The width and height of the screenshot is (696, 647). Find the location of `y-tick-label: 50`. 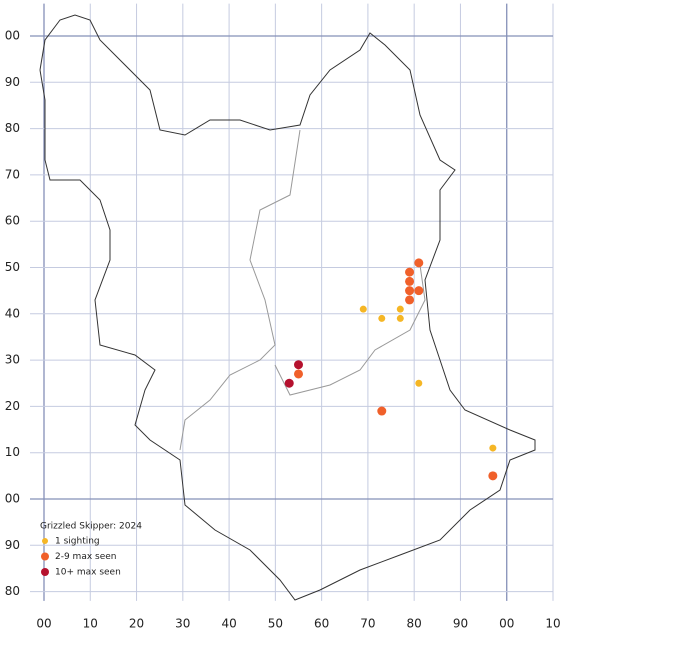

y-tick-label: 50 is located at coordinates (12, 267).